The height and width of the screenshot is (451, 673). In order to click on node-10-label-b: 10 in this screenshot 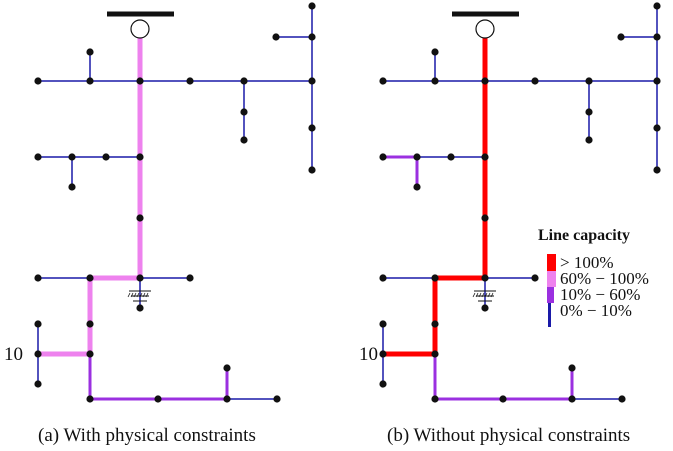, I will do `click(368, 354)`.